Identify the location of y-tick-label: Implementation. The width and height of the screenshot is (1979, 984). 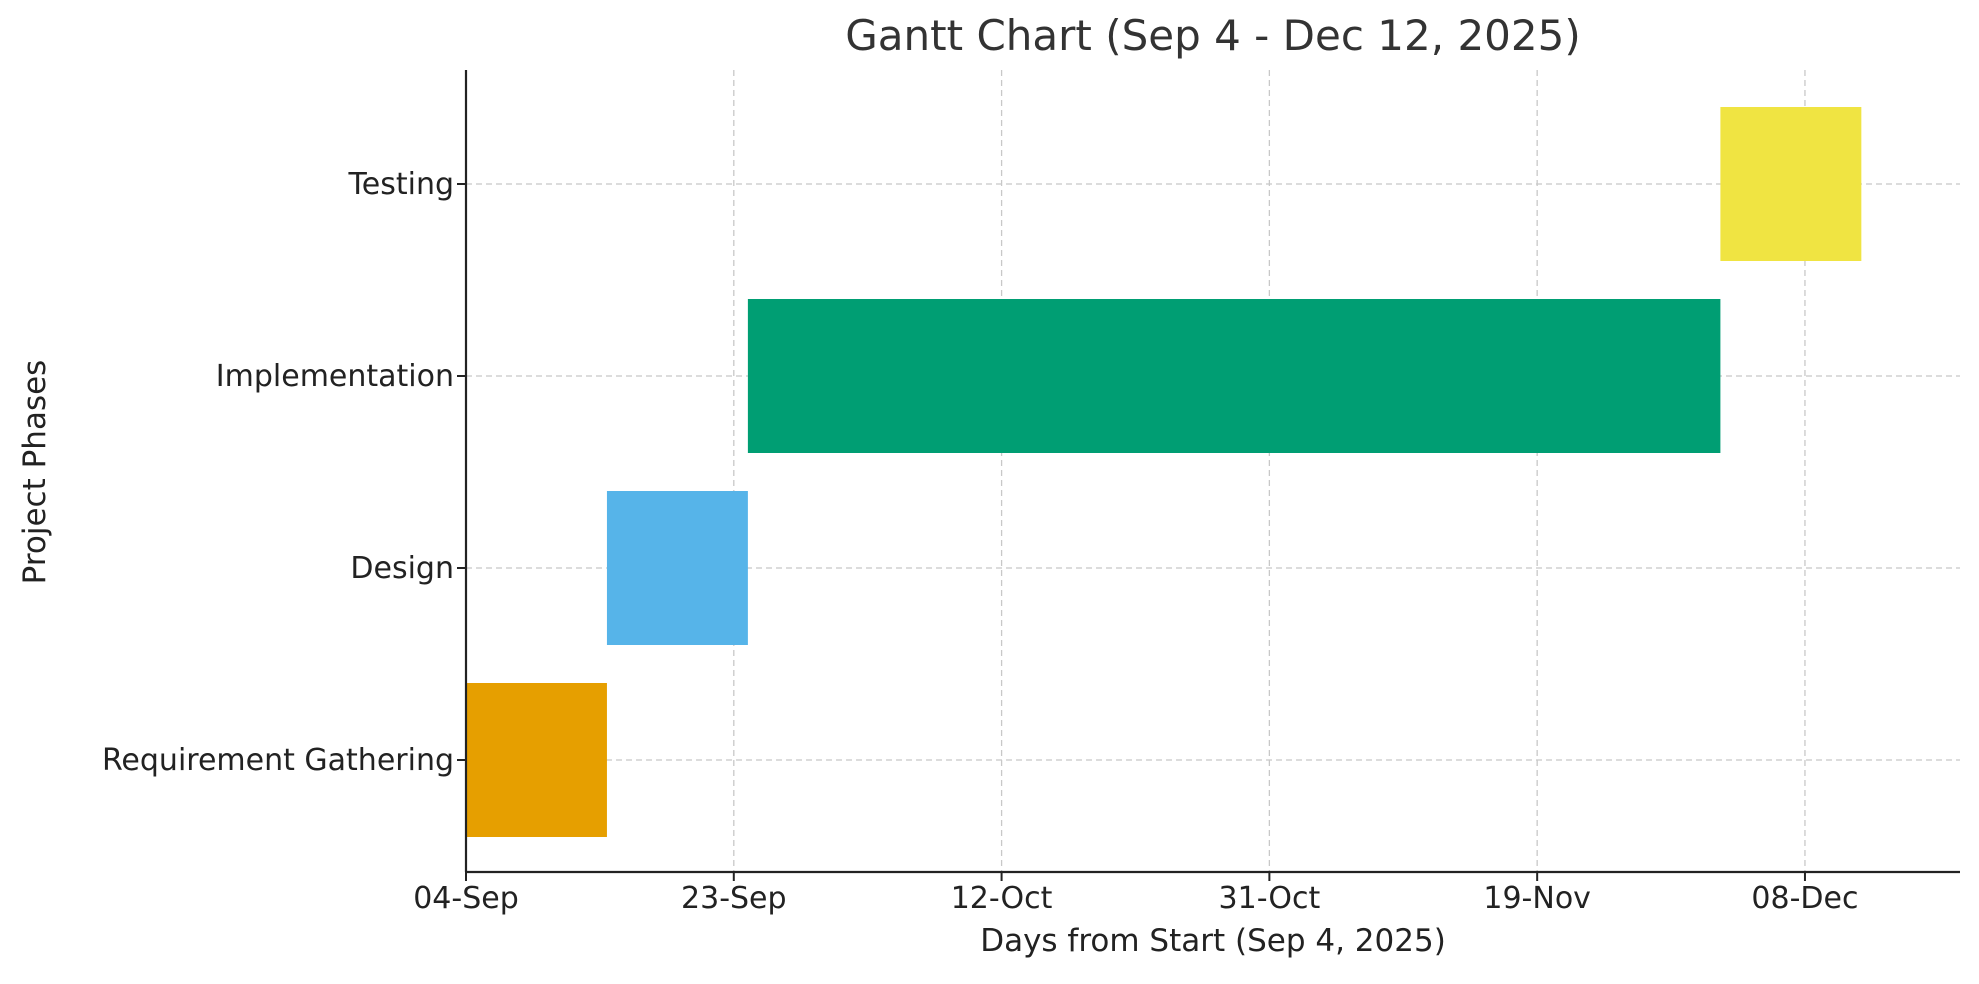
(335, 376).